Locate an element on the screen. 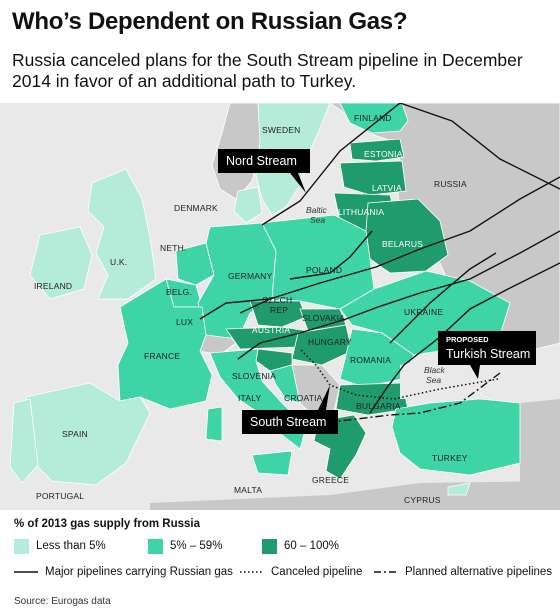  nord-stream-box is located at coordinates (264, 161).